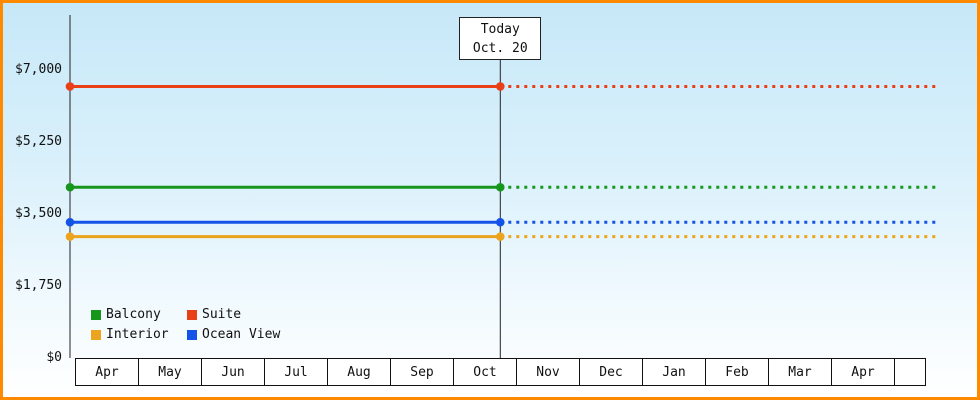  Describe the element at coordinates (233, 372) in the screenshot. I see `x-axis-month-cell: Jun` at that location.